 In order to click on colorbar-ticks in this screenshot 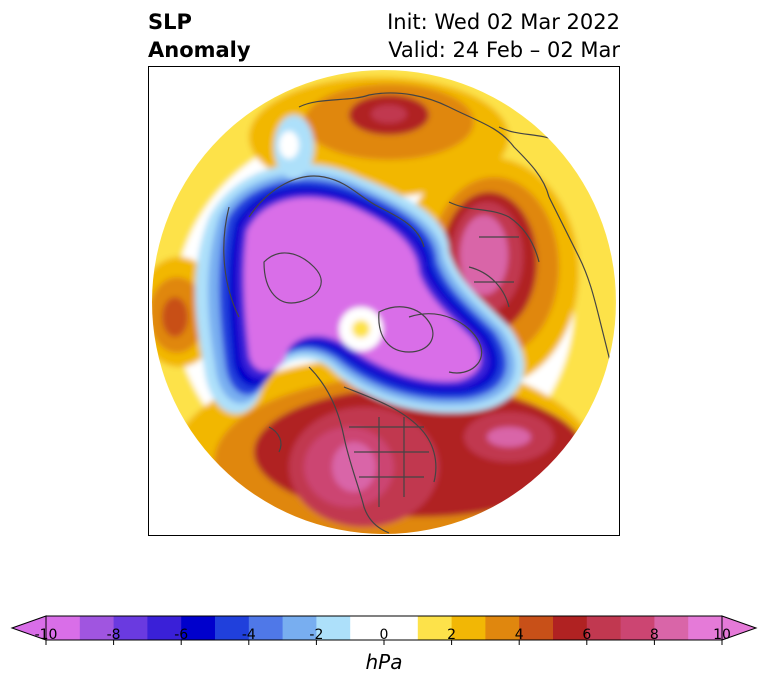, I will do `click(384, 642)`.